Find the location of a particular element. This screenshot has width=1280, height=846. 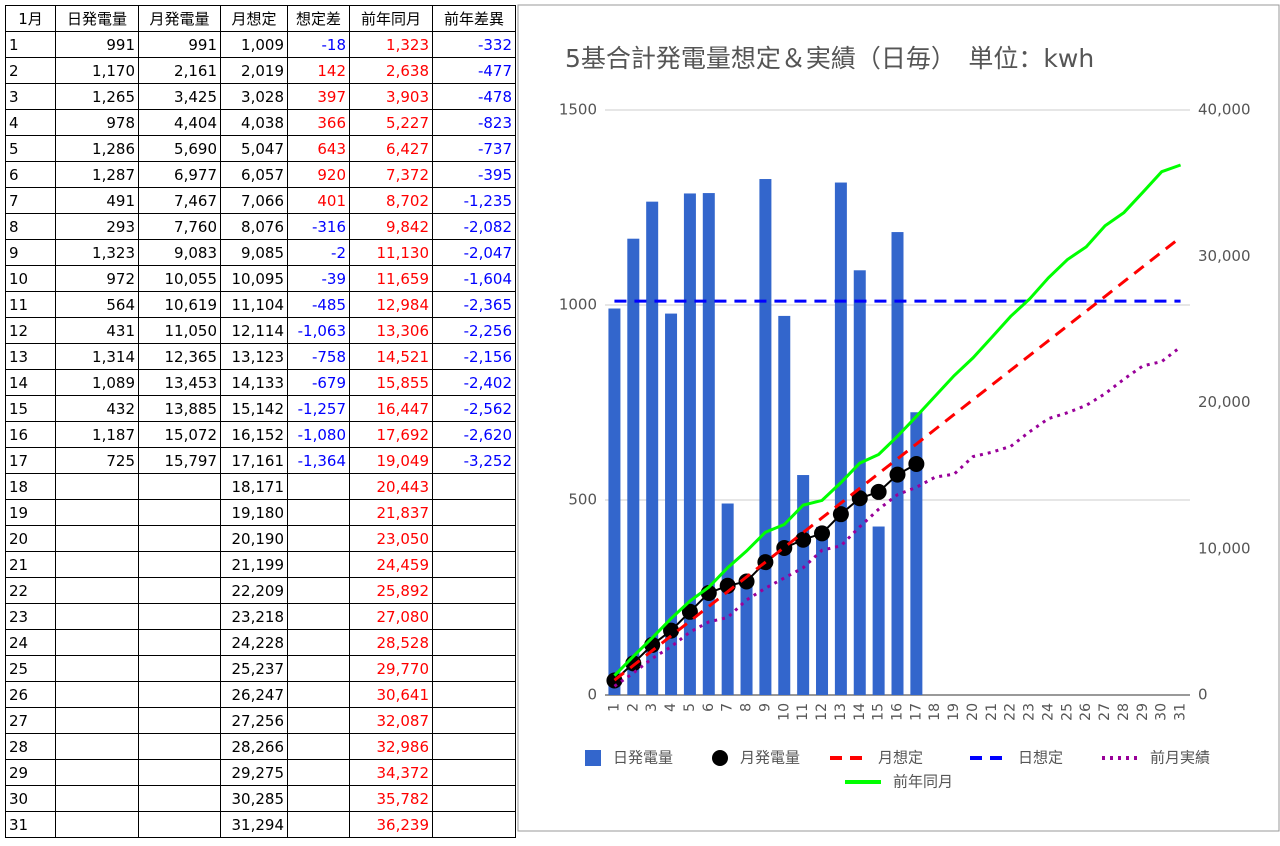

table-cell: 725 is located at coordinates (97, 460).